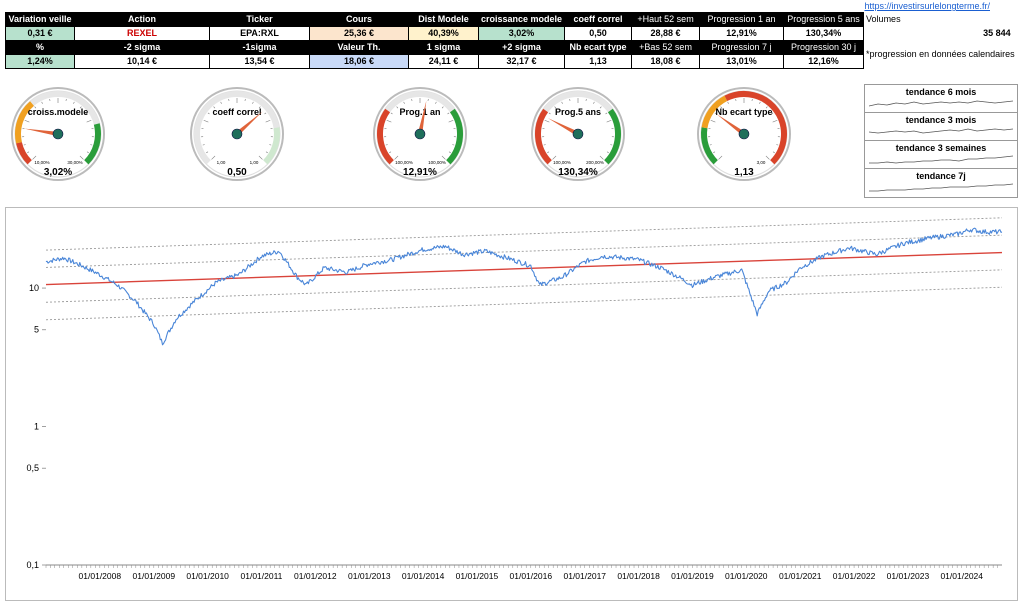  I want to click on minus-2-sigma-header: -2 sigma, so click(142, 47).